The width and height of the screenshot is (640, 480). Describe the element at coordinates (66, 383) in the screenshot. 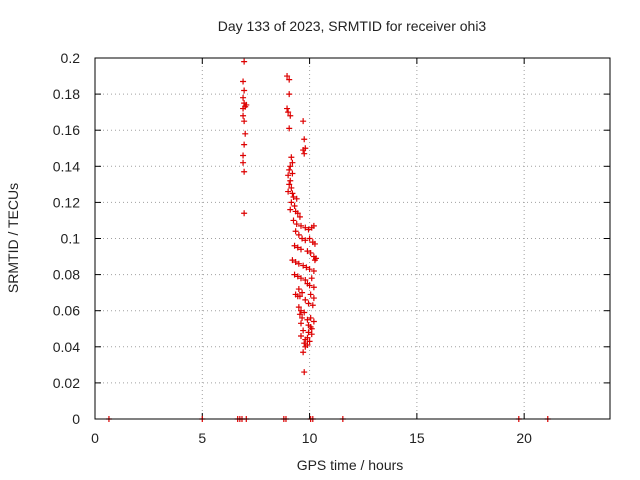

I see `y-tick-label: 0.02` at that location.